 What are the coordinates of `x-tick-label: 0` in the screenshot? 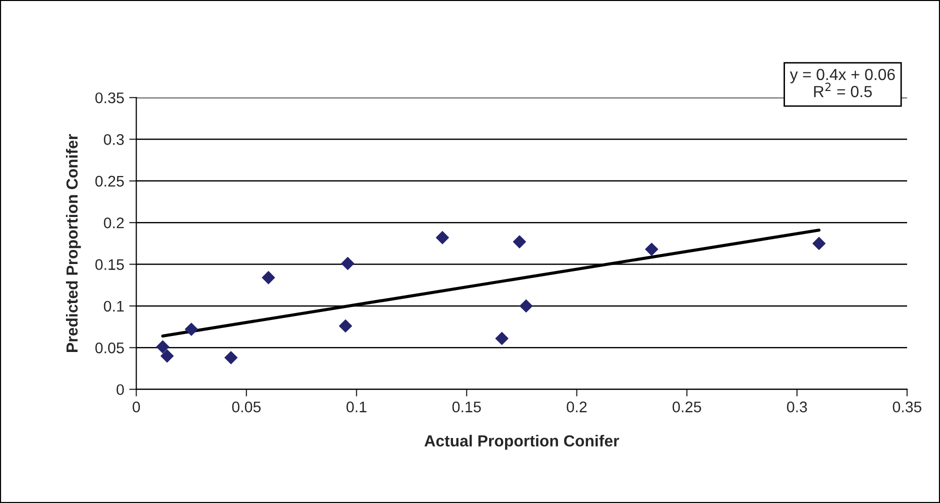 It's located at (136, 407).